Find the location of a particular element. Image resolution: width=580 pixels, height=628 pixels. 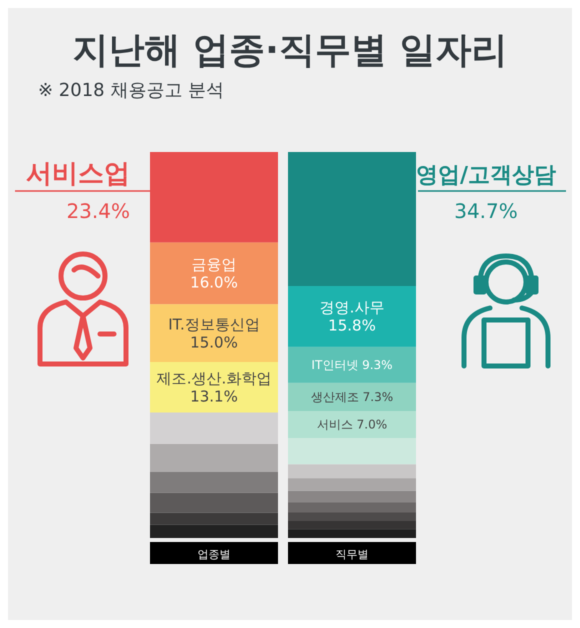

data-label: 서비스 7.0% is located at coordinates (352, 425).